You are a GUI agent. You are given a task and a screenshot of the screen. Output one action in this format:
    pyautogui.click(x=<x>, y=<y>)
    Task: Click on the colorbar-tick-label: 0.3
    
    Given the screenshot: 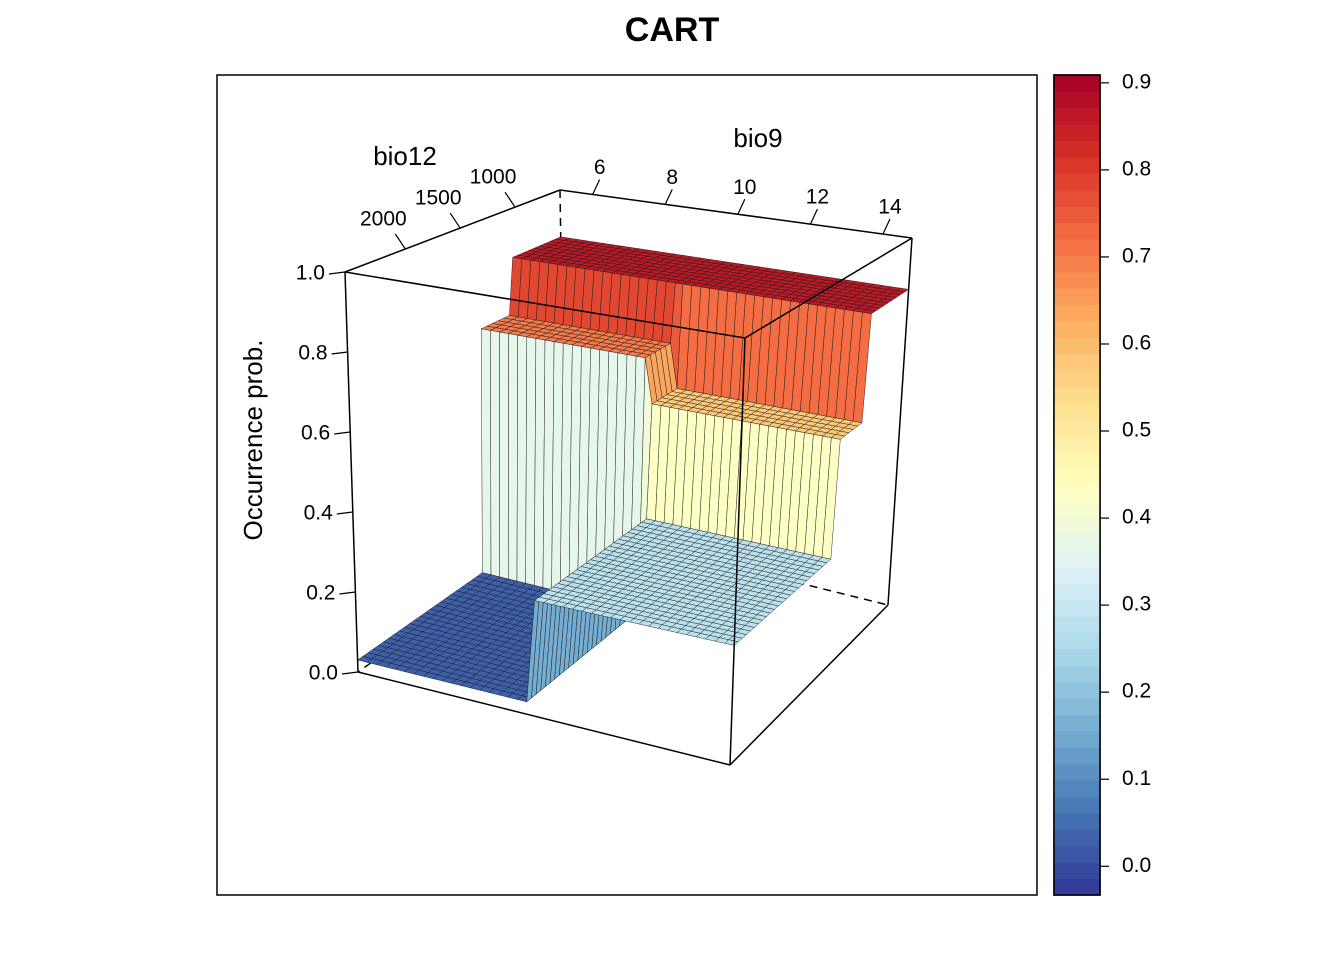 What is the action you would take?
    pyautogui.click(x=1136, y=604)
    